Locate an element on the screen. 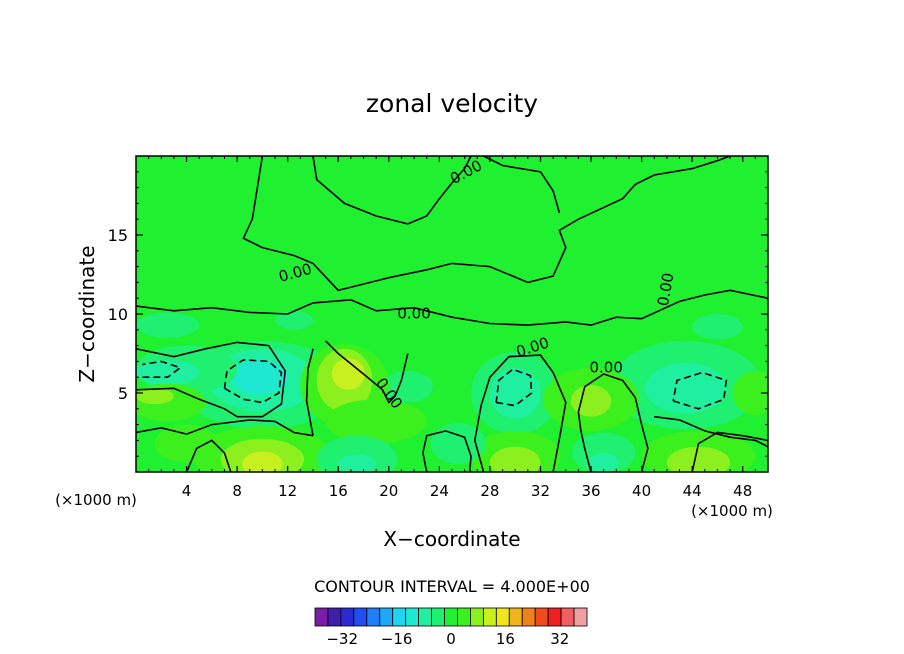  x-tick-label: 40 is located at coordinates (641, 491).